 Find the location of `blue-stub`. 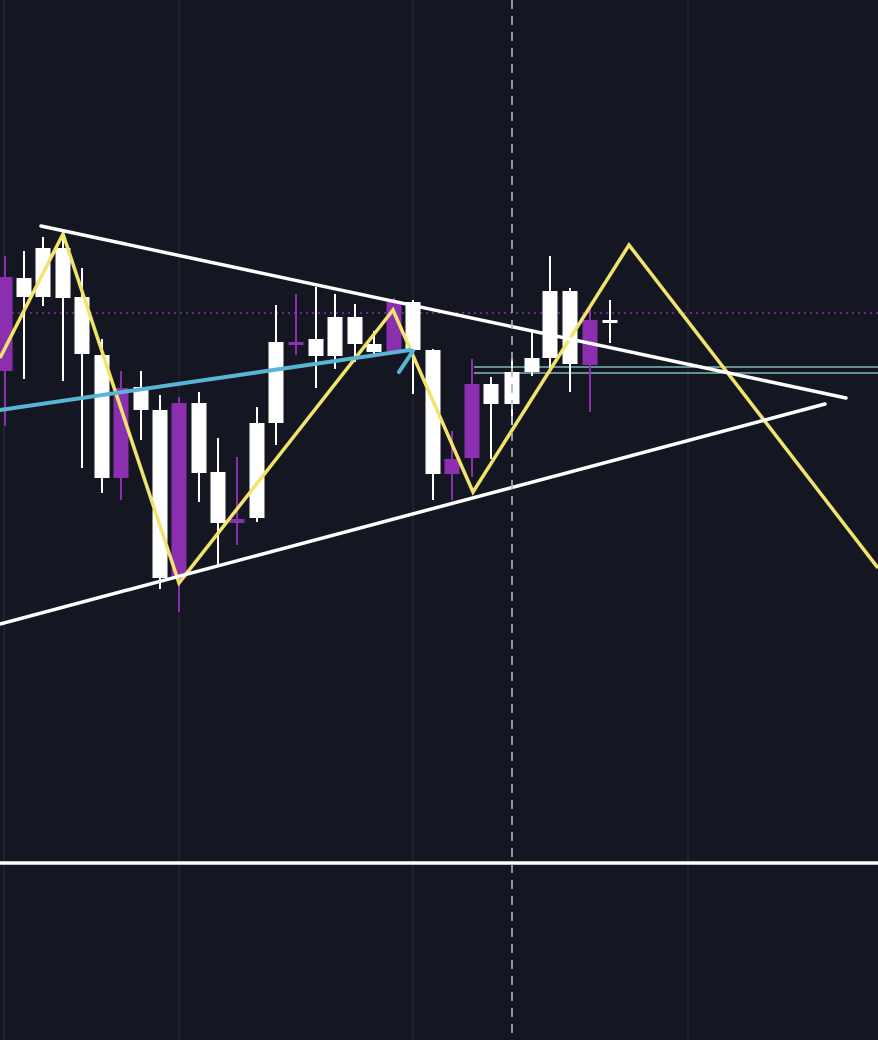

blue-stub is located at coordinates (406, 361).